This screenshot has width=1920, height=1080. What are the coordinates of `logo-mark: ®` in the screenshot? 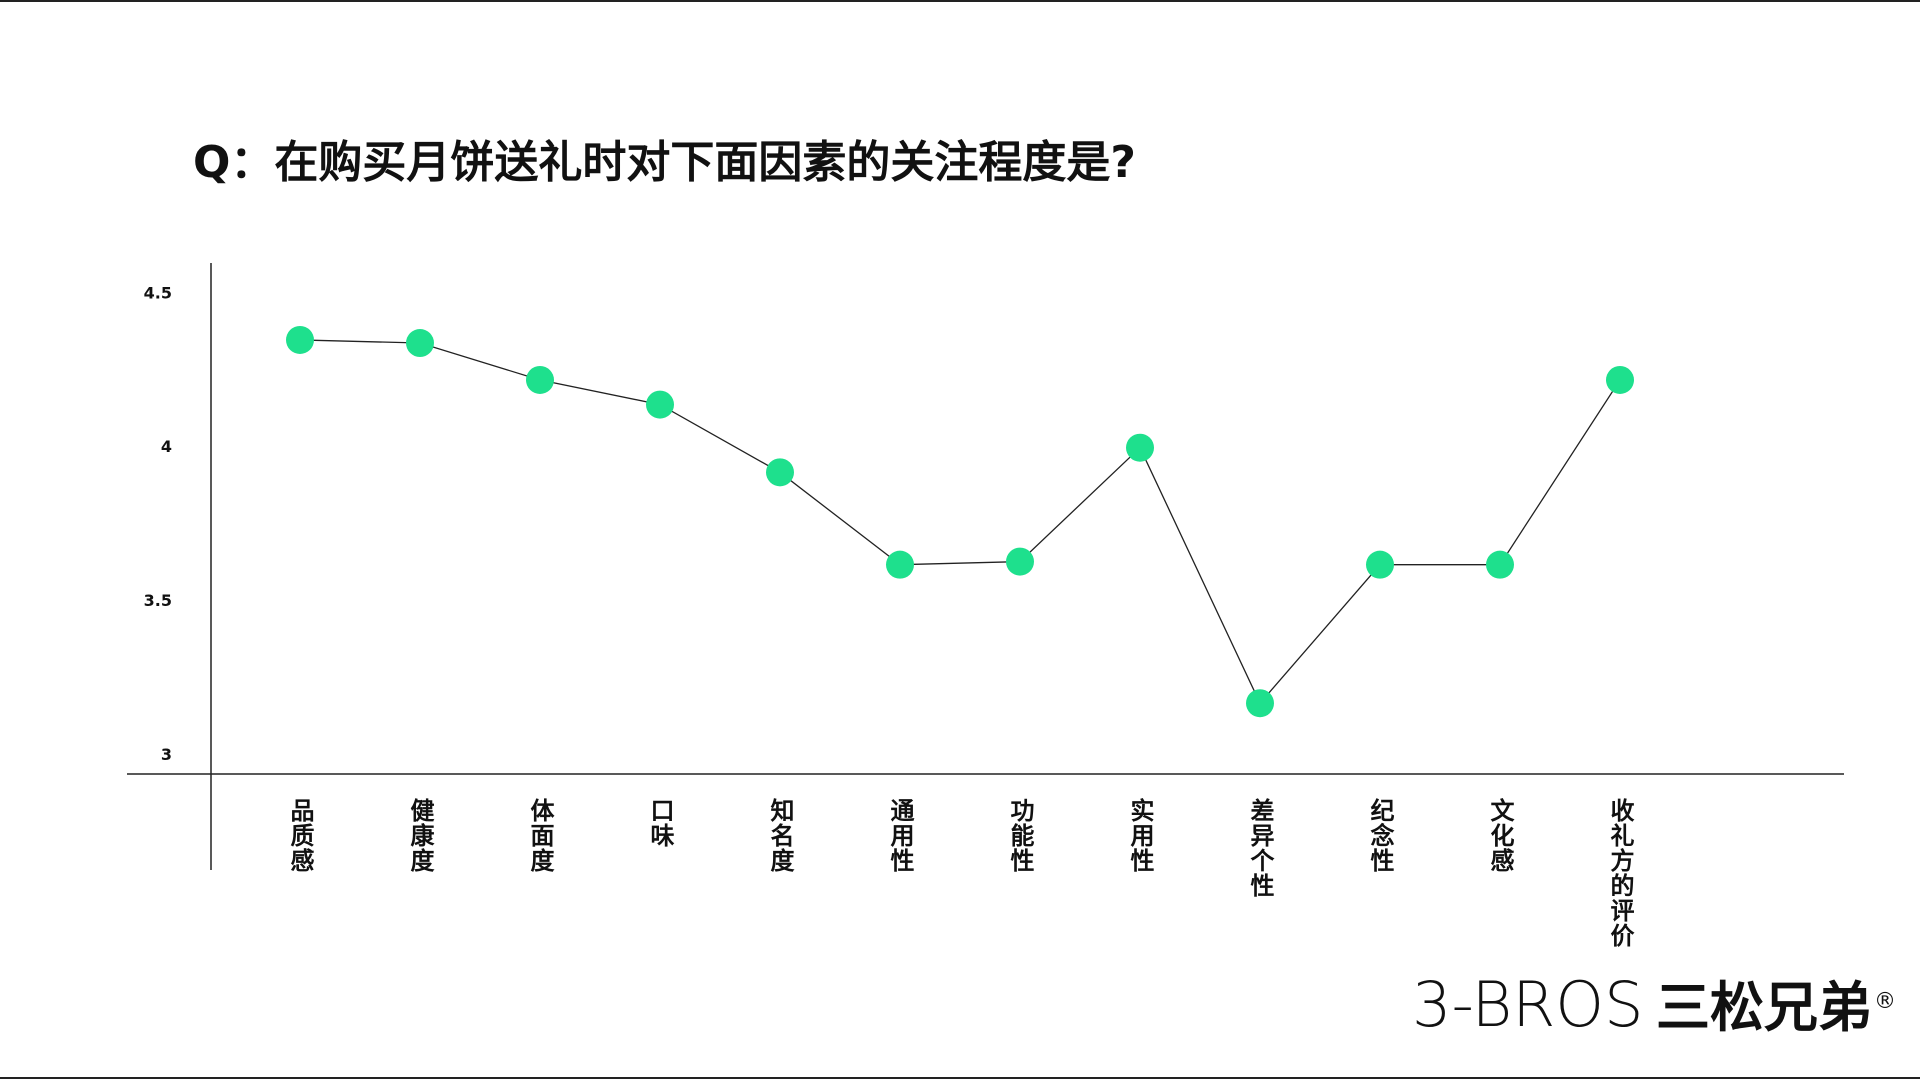 It's located at (1885, 1001).